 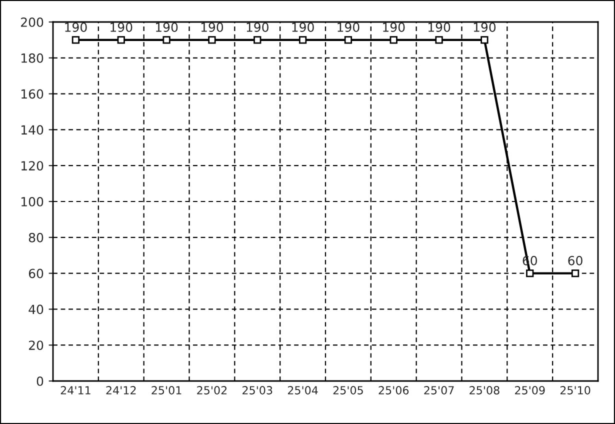 What do you see at coordinates (32, 22) in the screenshot?
I see `y-tick-label: 200` at bounding box center [32, 22].